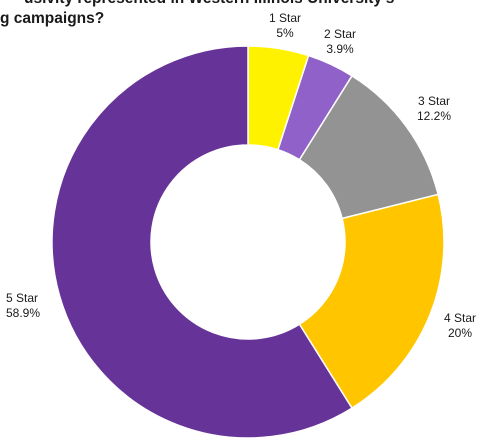 This screenshot has width=482, height=438. What do you see at coordinates (434, 101) in the screenshot?
I see `slice-label-3-star: 3 Star` at bounding box center [434, 101].